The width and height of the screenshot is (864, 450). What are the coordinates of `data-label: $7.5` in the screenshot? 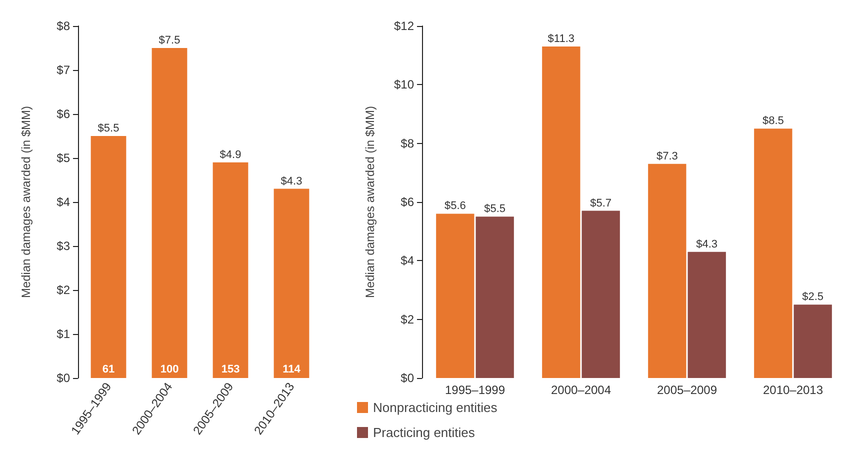 It's located at (169, 40).